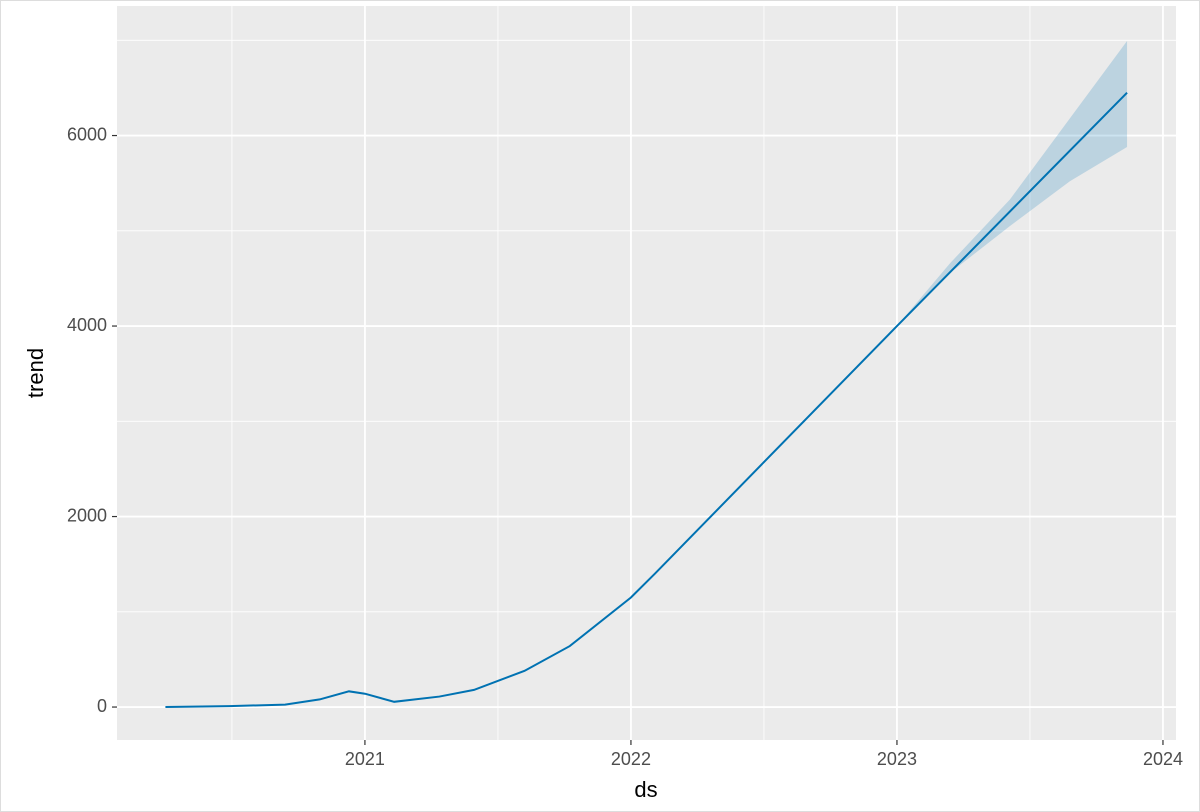 Image resolution: width=1200 pixels, height=812 pixels. I want to click on y-tick-label: 2000, so click(87, 515).